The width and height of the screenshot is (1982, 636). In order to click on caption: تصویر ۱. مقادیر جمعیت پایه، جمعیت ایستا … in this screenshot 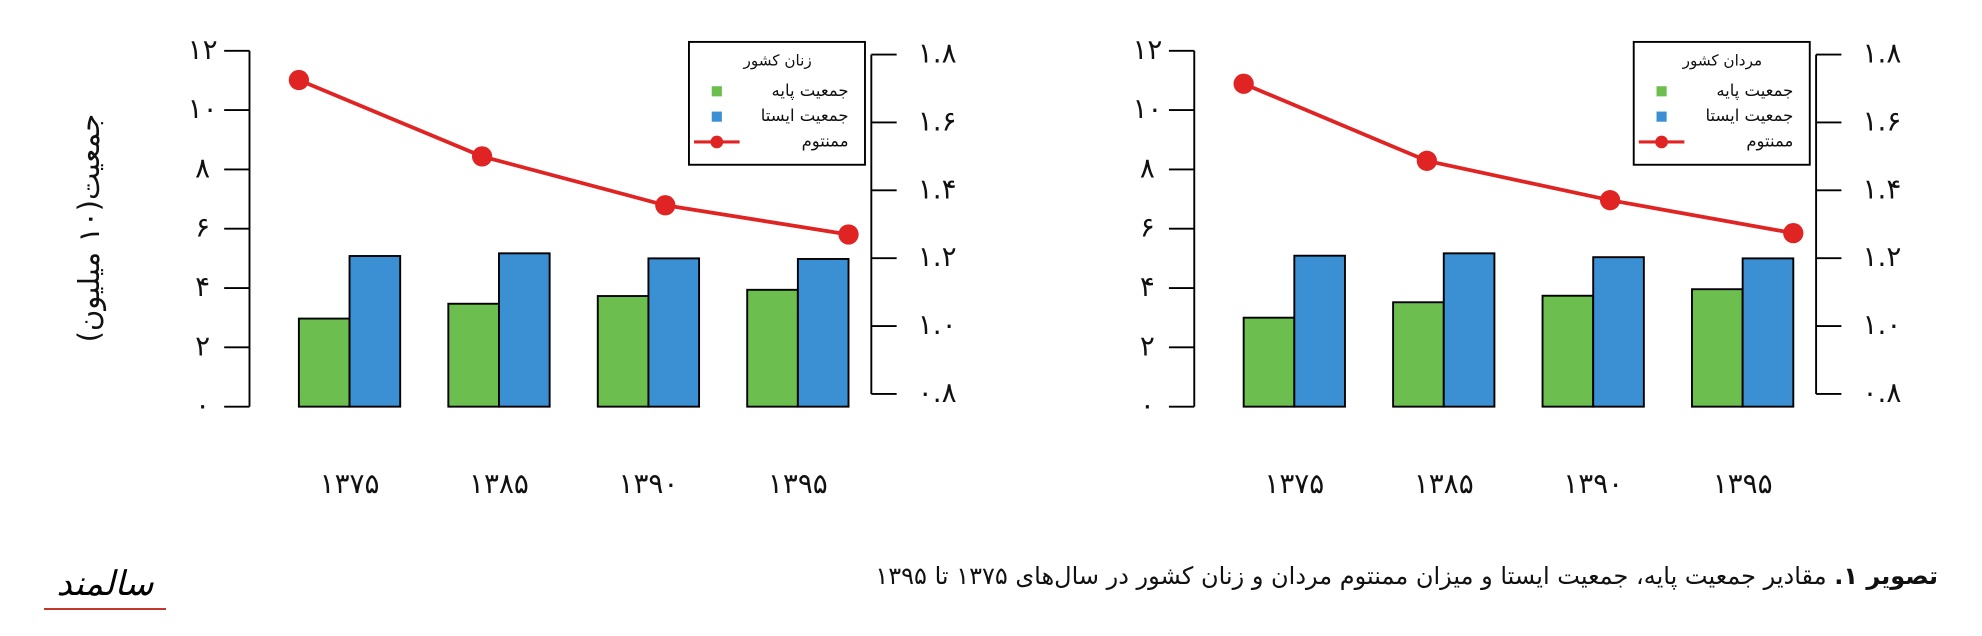, I will do `click(1406, 576)`.